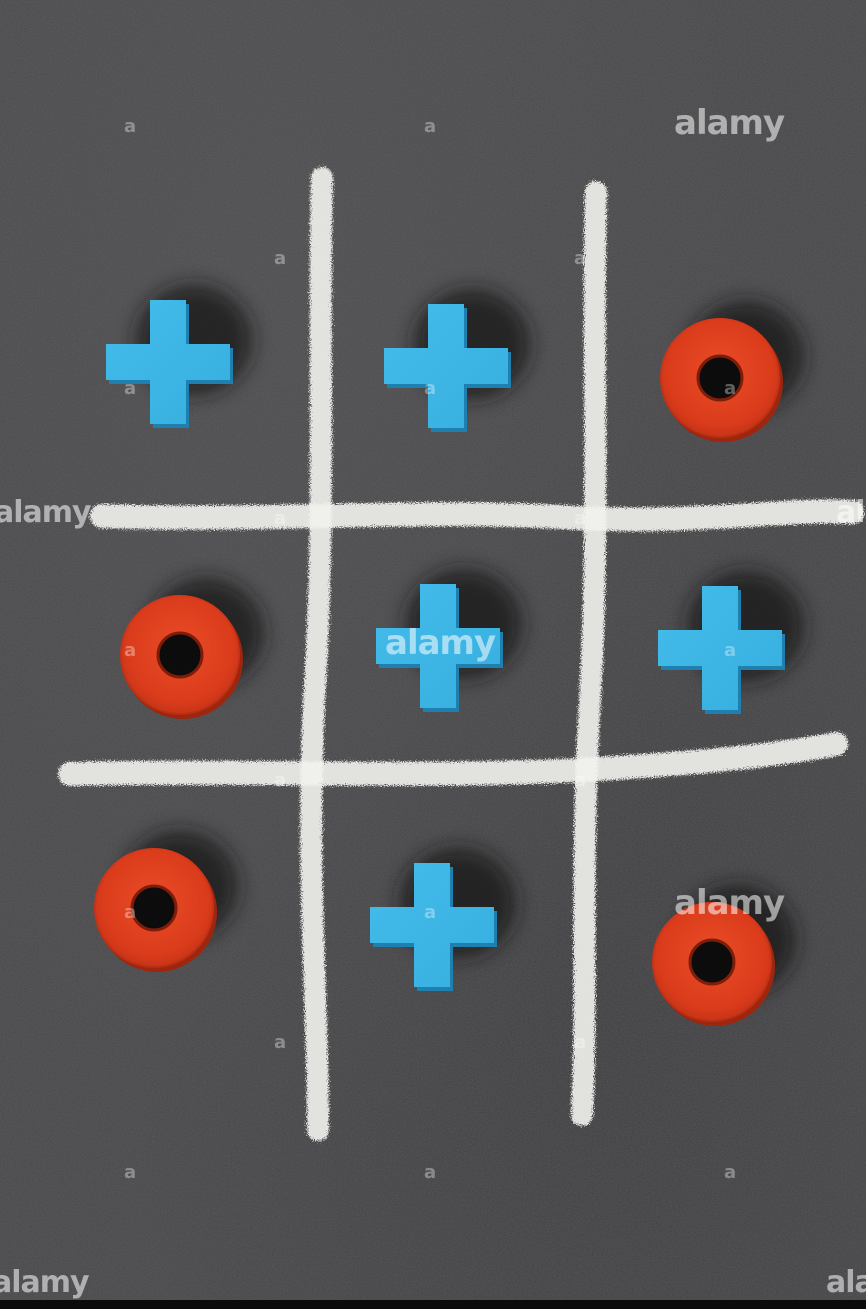 This screenshot has width=866, height=1309. Describe the element at coordinates (729, 123) in the screenshot. I see `watermark-top-right: alamy` at that location.